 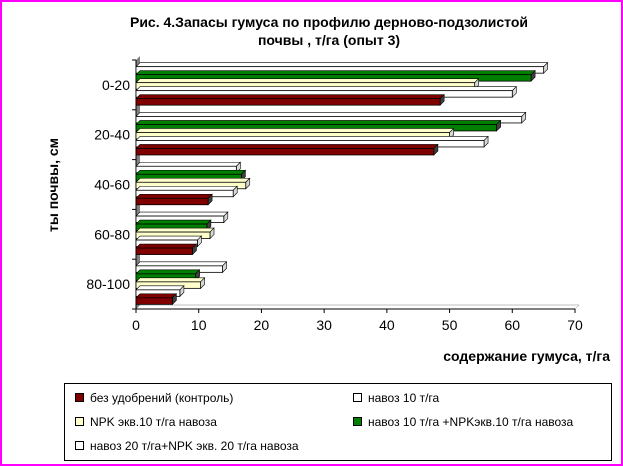 I want to click on legend-item-manure-10: навоз 10 т/га, so click(x=396, y=398).